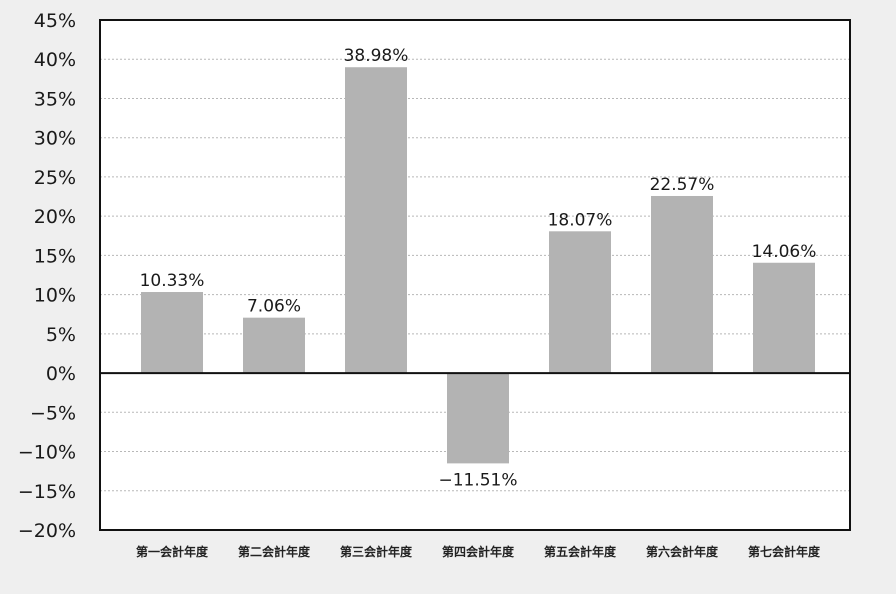  I want to click on category-label: 第四会計年度, so click(478, 551).